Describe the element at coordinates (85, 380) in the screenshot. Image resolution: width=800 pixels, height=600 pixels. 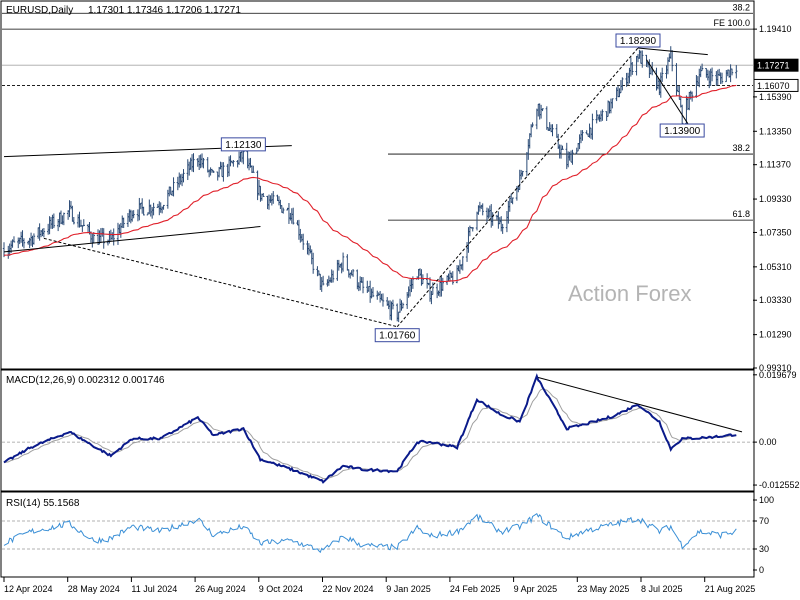
I see `macd-label: MACD(12,26,9) 0.002312 0.001746` at that location.